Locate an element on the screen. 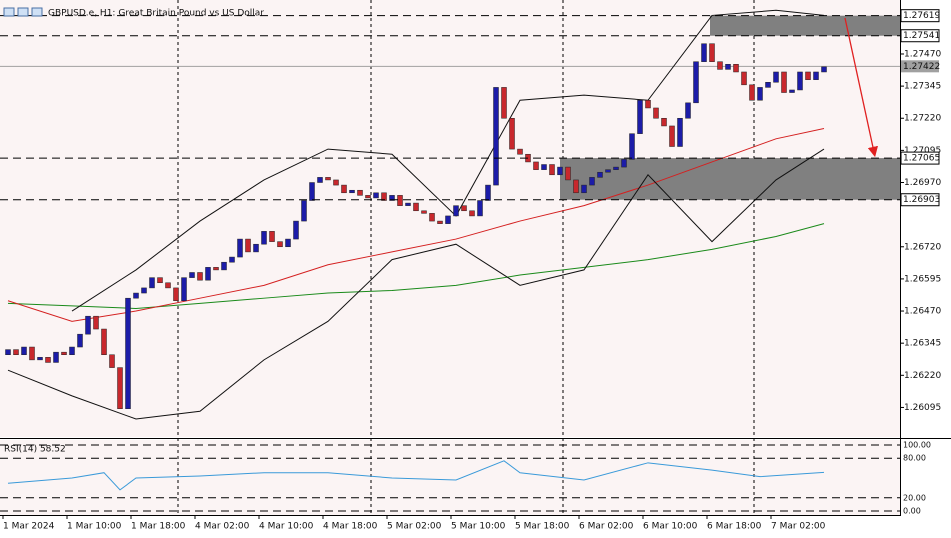  y-tick-label: 1.26970 is located at coordinates (922, 183).